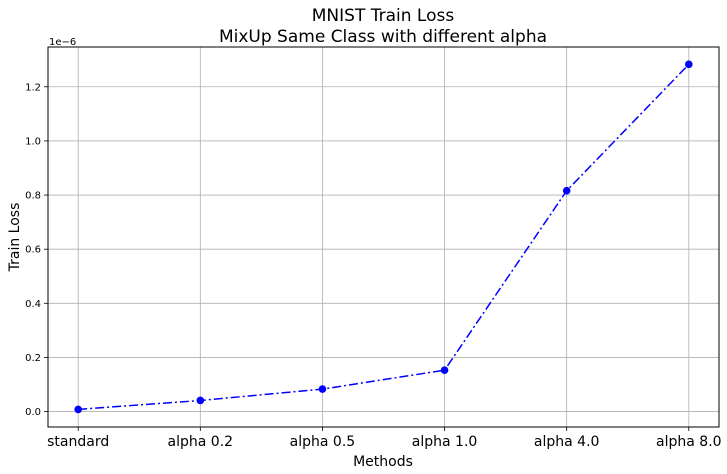 The width and height of the screenshot is (727, 474). I want to click on chart-title: MNIST Train Loss, so click(383, 16).